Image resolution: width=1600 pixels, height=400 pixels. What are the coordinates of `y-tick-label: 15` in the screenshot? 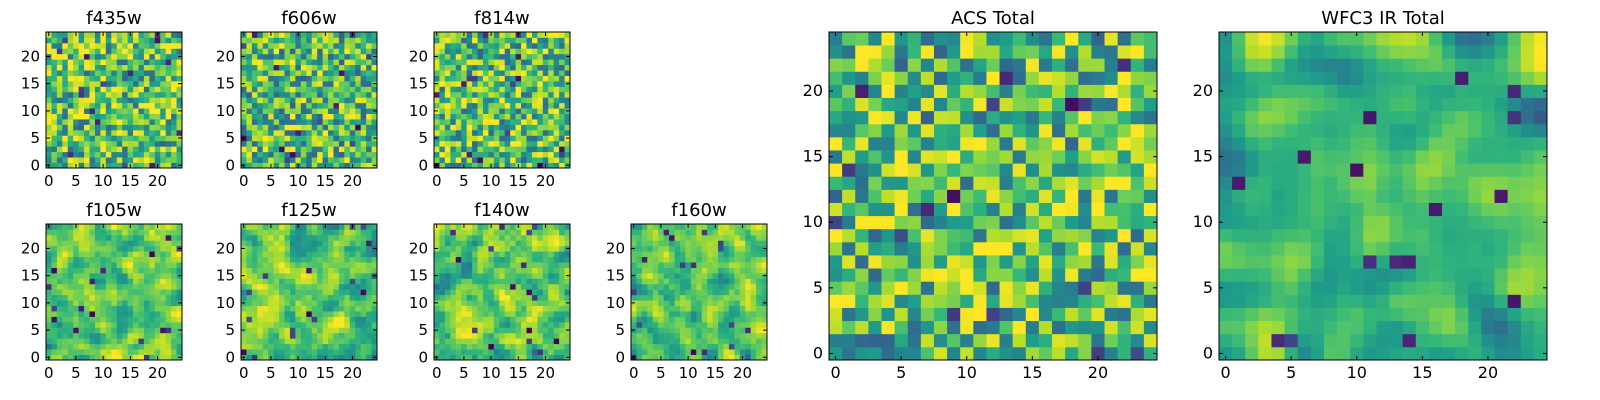 It's located at (615, 276).